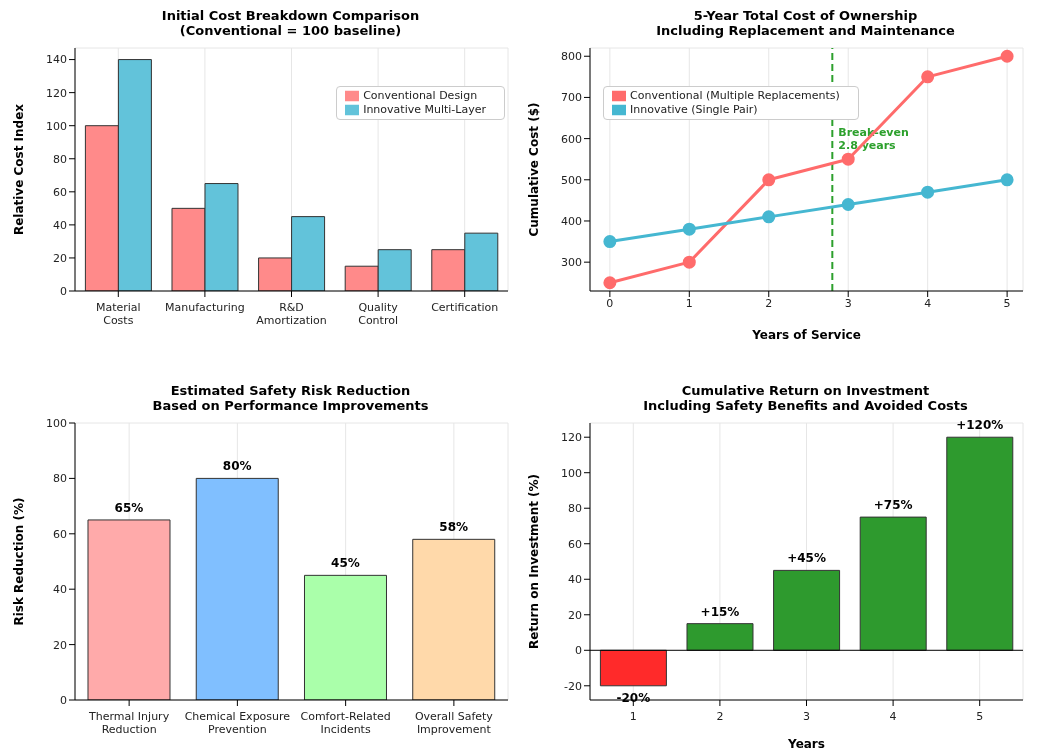 The width and height of the screenshot is (1047, 753). I want to click on y-tick-label: 800, so click(571, 57).